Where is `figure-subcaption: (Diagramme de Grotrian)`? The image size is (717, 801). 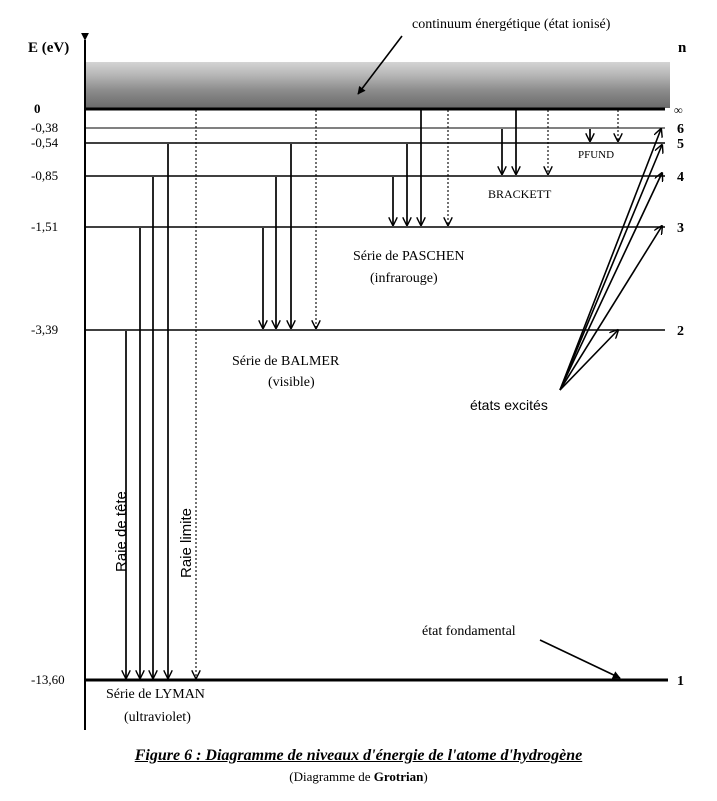
figure-subcaption: (Diagramme de Grotrian) is located at coordinates (358, 777).